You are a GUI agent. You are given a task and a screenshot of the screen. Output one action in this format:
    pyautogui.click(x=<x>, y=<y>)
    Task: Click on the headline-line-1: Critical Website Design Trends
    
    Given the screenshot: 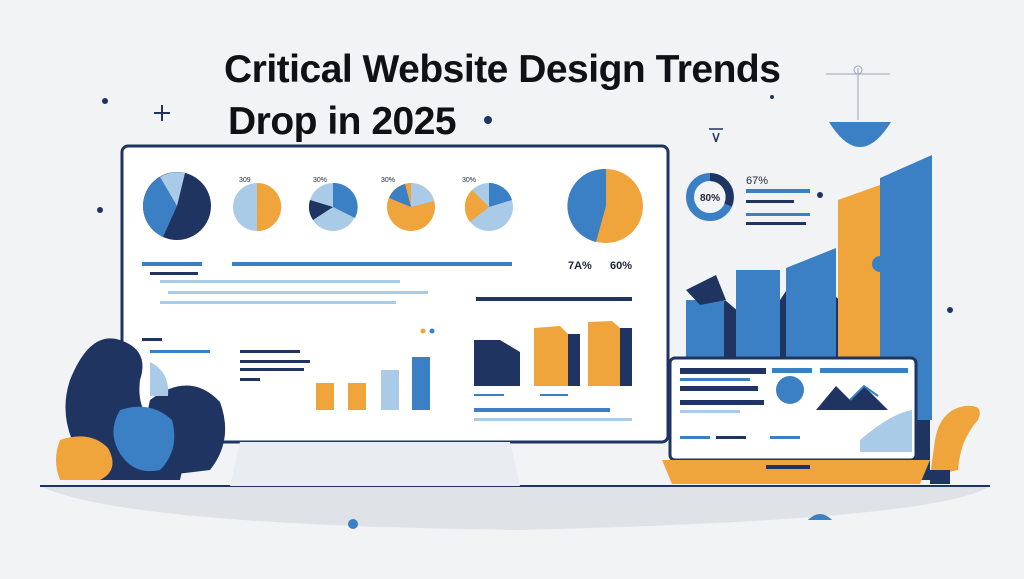 What is the action you would take?
    pyautogui.click(x=502, y=69)
    